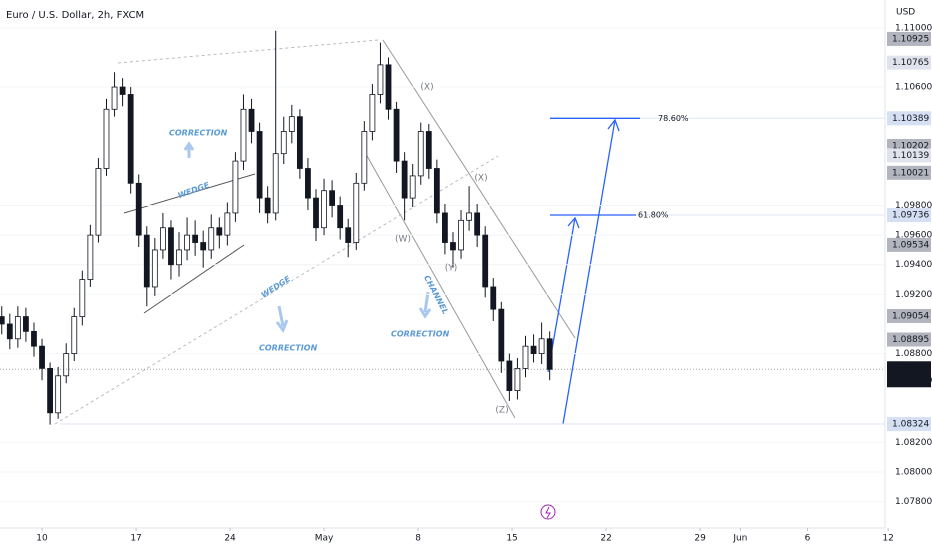 This screenshot has height=550, width=932. What do you see at coordinates (324, 539) in the screenshot?
I see `x-tick-label: May` at bounding box center [324, 539].